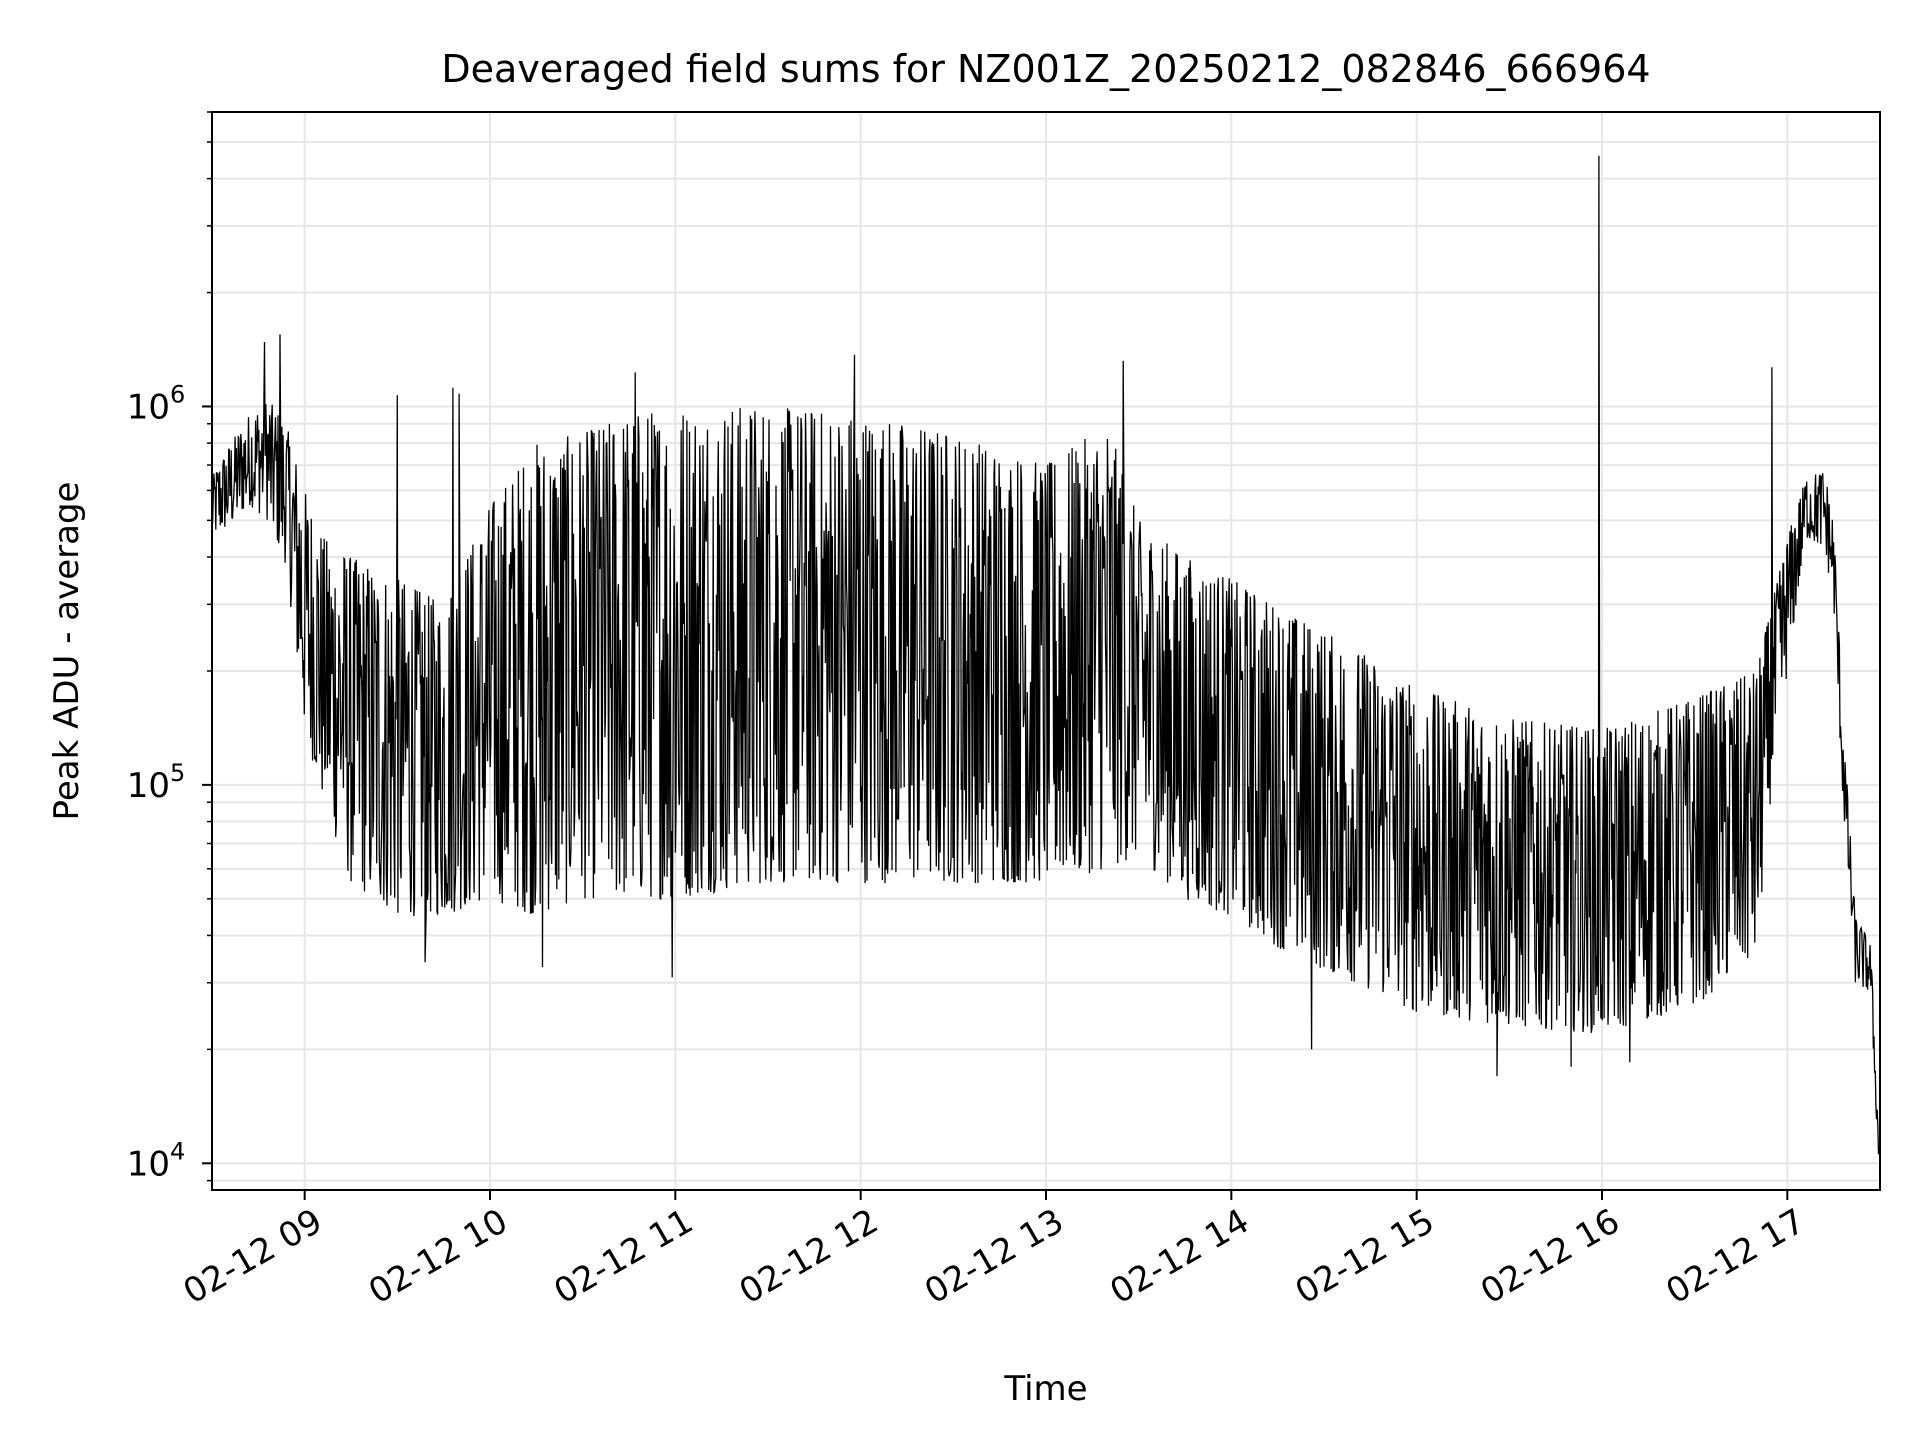 This screenshot has height=1444, width=1920. What do you see at coordinates (156, 403) in the screenshot?
I see `y-tick-label: 10⁶` at bounding box center [156, 403].